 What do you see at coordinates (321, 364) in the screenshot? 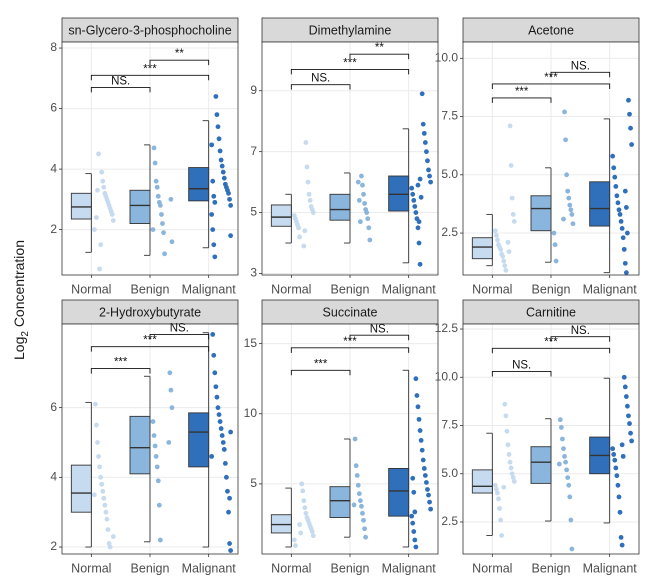
I see `bracket-label: ***` at bounding box center [321, 364].